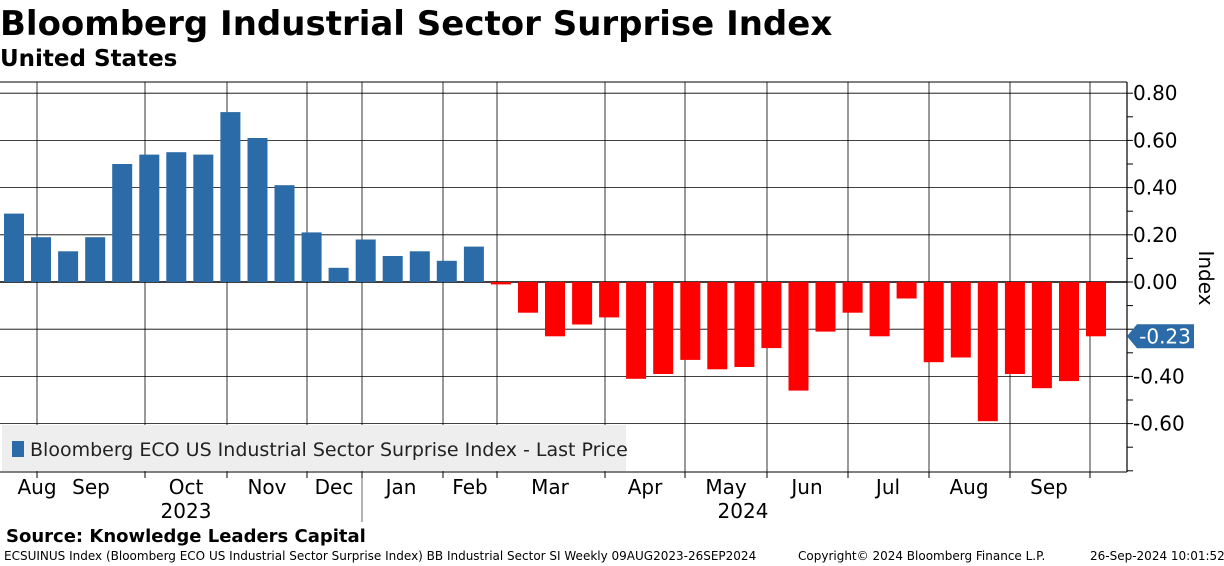 The image size is (1224, 566). I want to click on y-tick-label: 0.80, so click(1155, 93).